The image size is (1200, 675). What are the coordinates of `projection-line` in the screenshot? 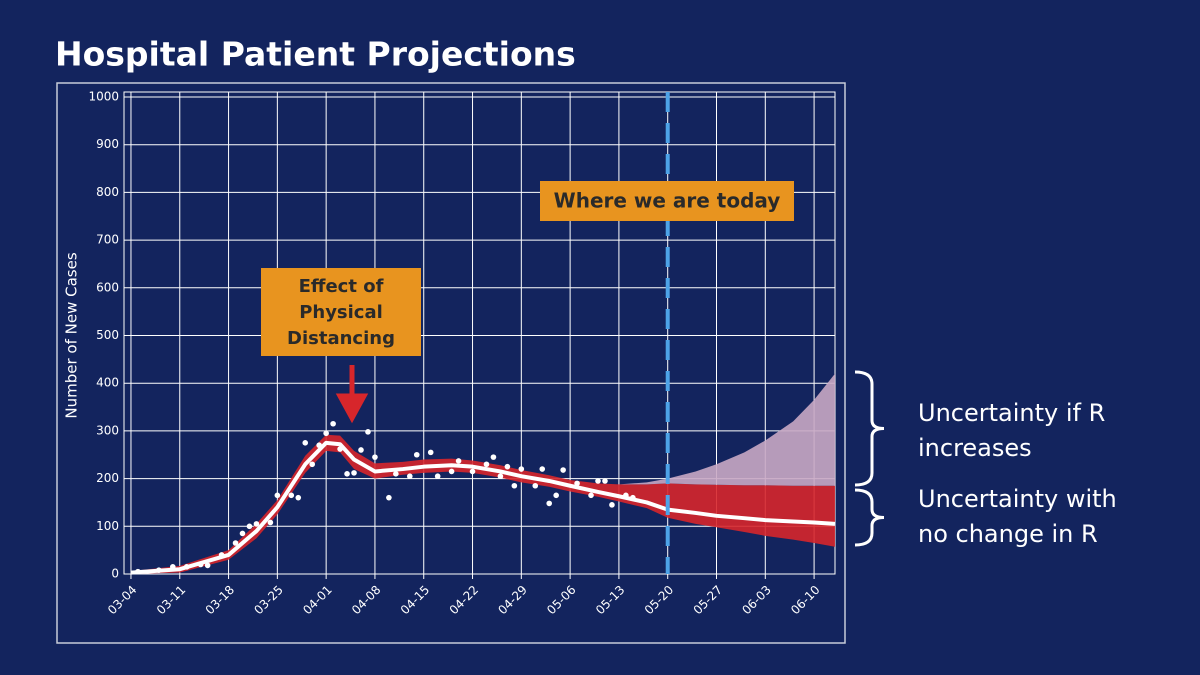 It's located at (483, 507).